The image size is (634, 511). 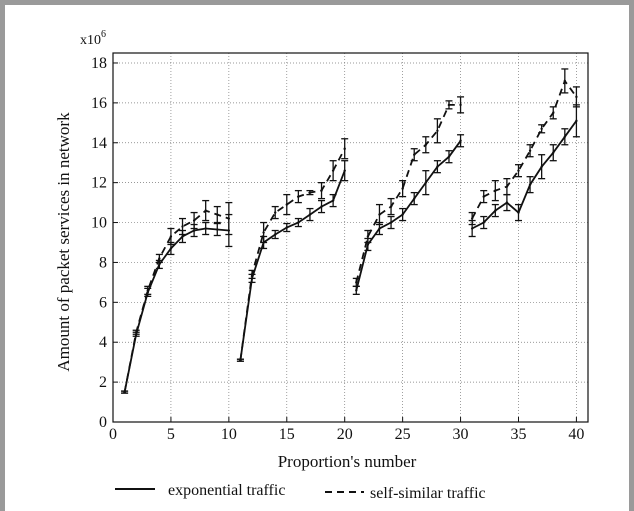 I want to click on x-tick-label: 30, so click(x=461, y=434).